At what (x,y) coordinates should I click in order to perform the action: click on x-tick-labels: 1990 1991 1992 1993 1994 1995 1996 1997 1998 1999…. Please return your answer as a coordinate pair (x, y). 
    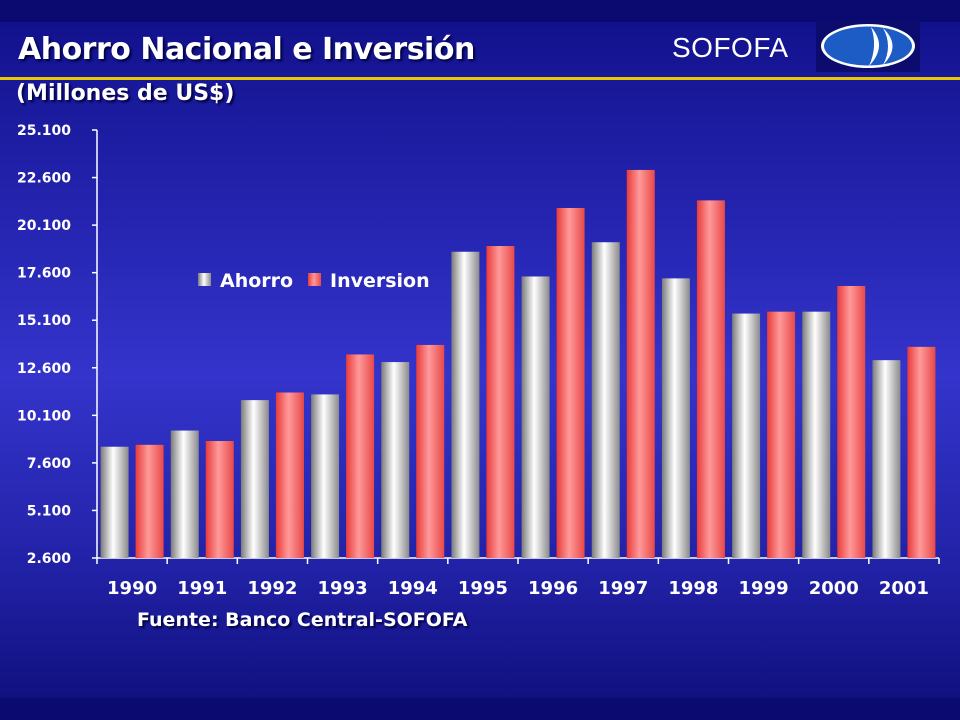
    Looking at the image, I should click on (518, 588).